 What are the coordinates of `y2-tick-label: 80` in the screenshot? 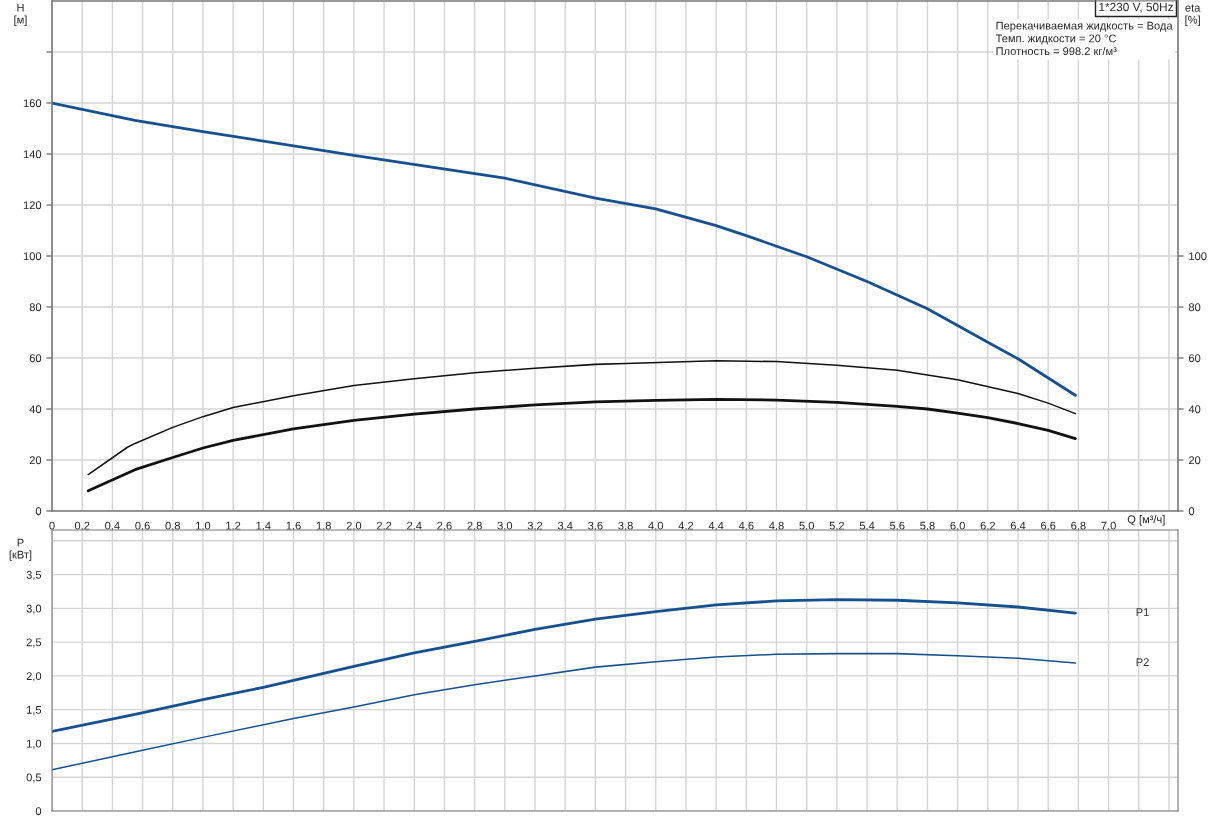 It's located at (1194, 307).